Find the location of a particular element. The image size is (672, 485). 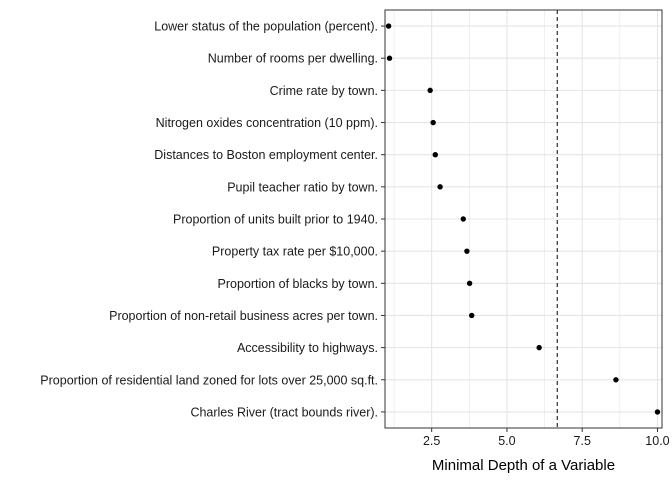

y-tick-label: Charles River (tract bounds river). is located at coordinates (284, 412).